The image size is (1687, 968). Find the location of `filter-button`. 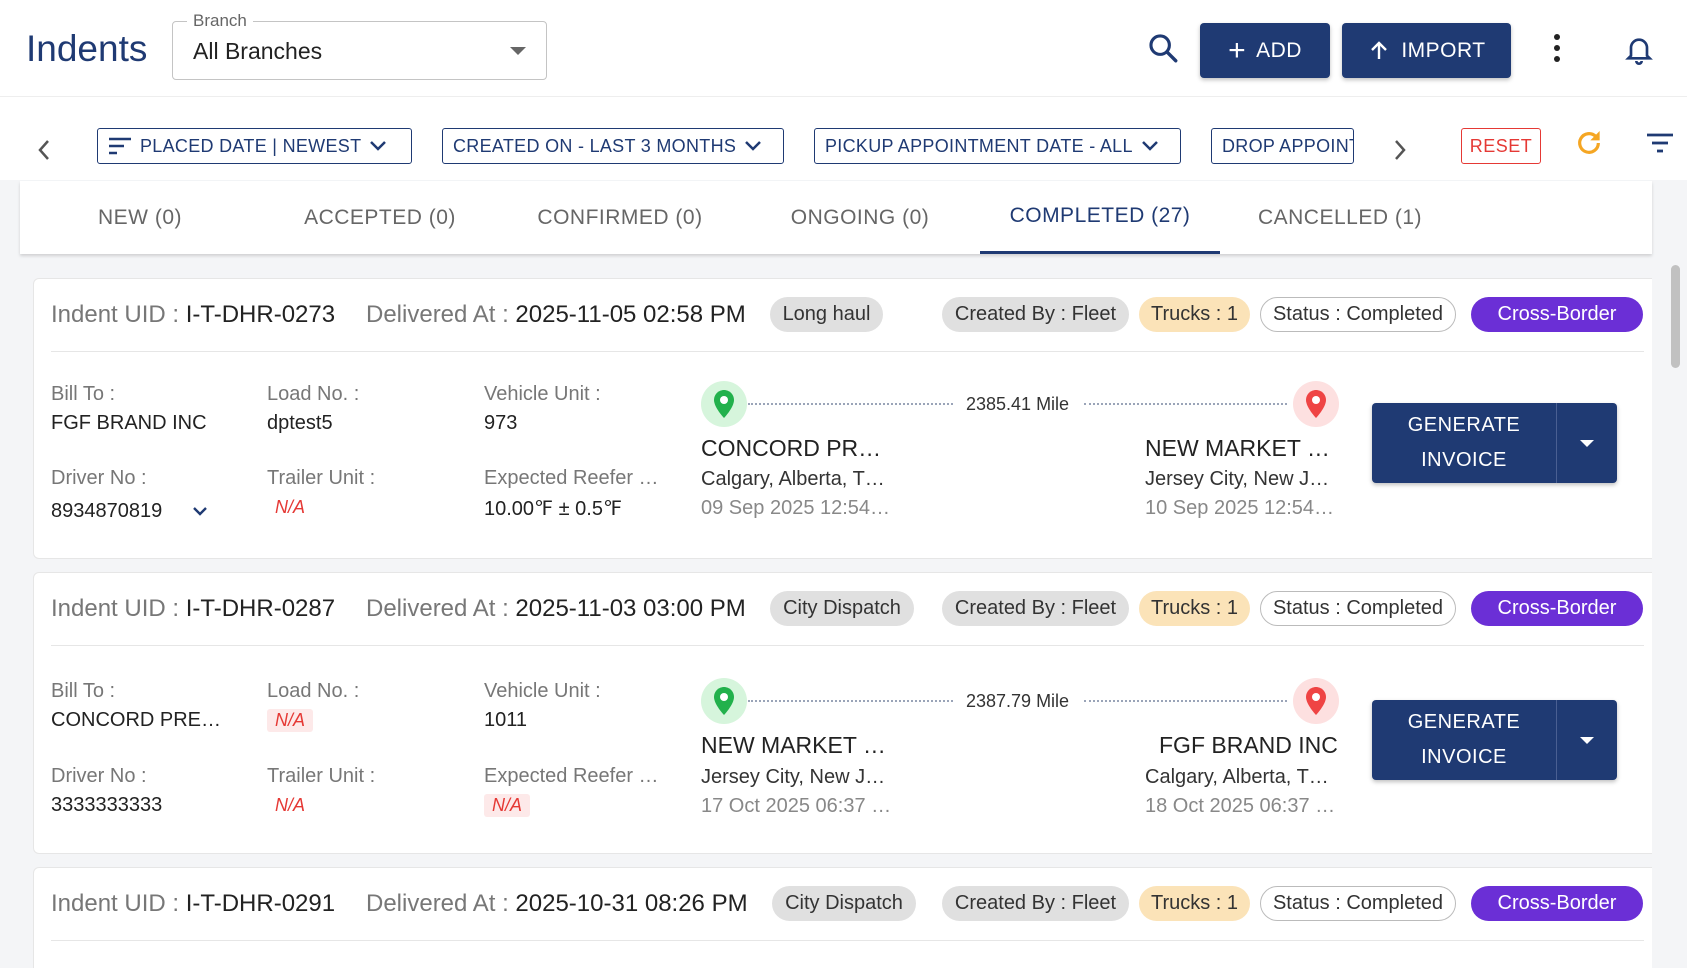

filter-button is located at coordinates (1660, 146).